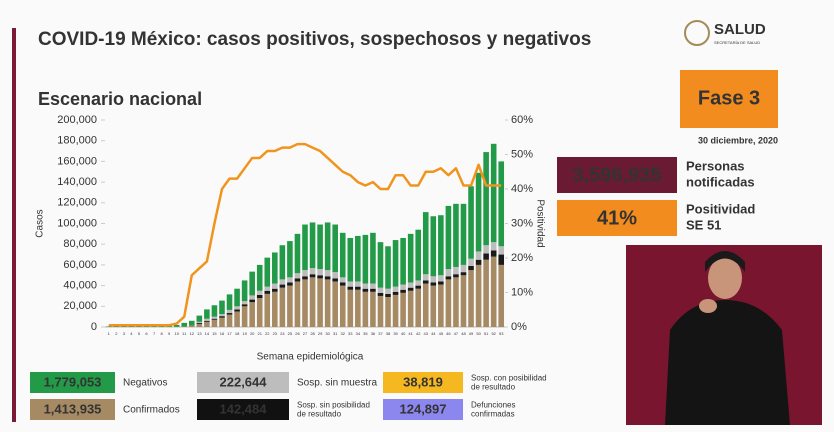 The width and height of the screenshot is (834, 432). I want to click on x-tick-label: 16, so click(222, 333).